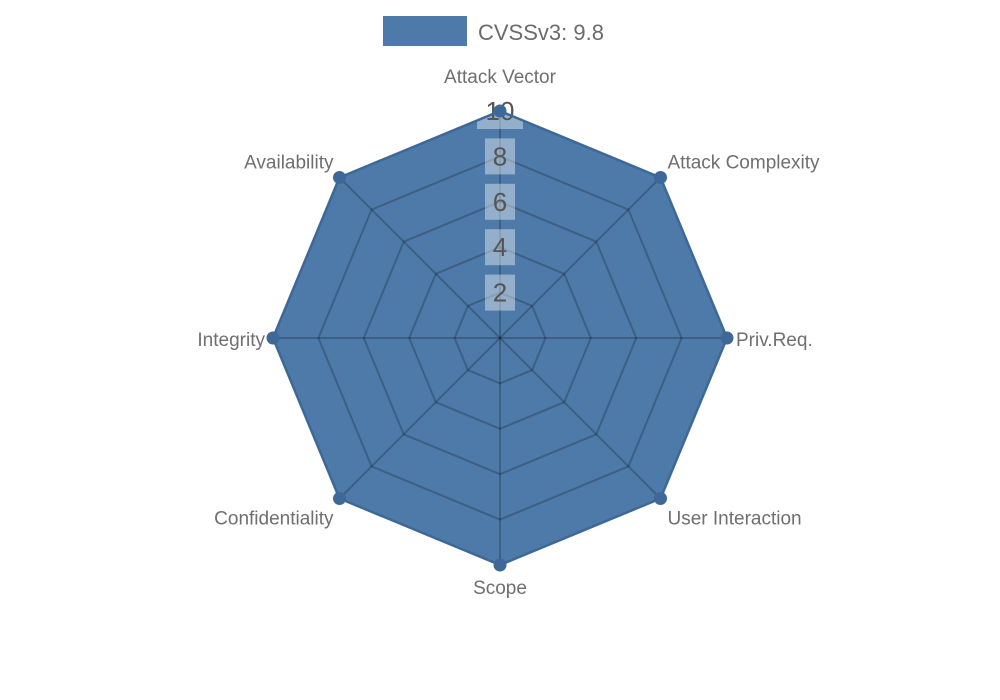 The width and height of the screenshot is (1000, 700). I want to click on tick-label: 6, so click(500, 202).